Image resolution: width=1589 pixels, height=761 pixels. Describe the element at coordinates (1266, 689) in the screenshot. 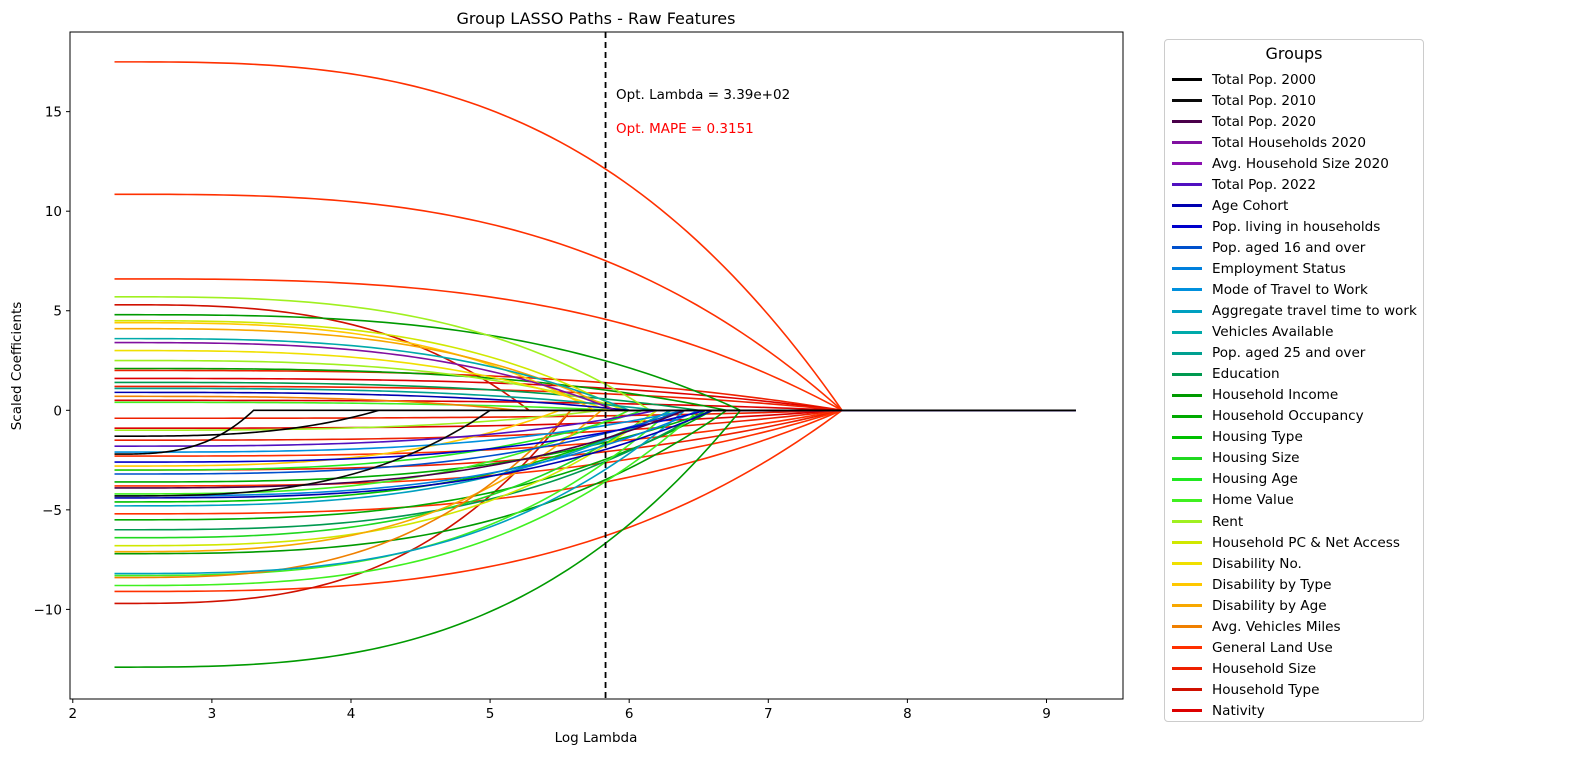

I see `legend-label: Household Type` at that location.